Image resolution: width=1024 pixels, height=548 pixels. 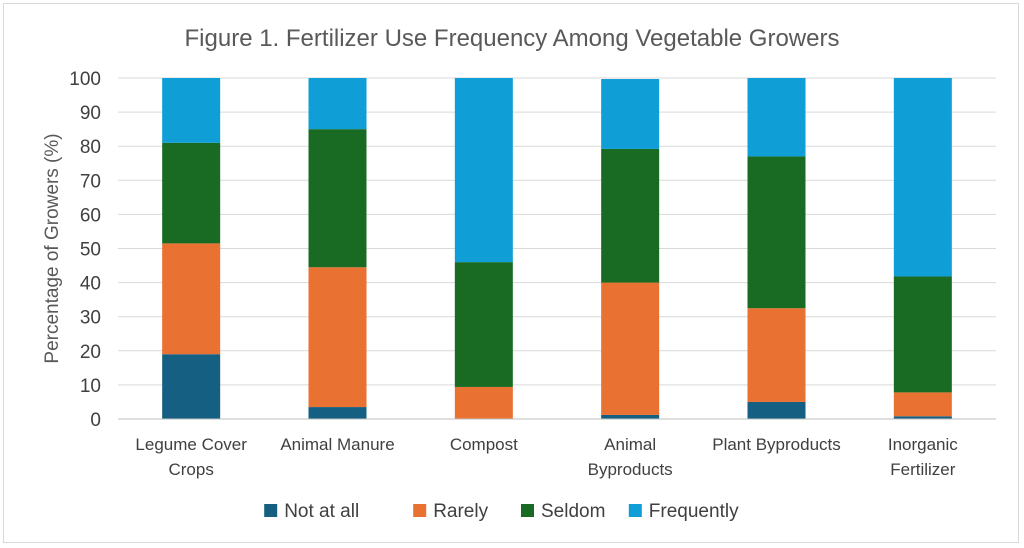 I want to click on x-category-label: Inorganic, so click(x=923, y=444).